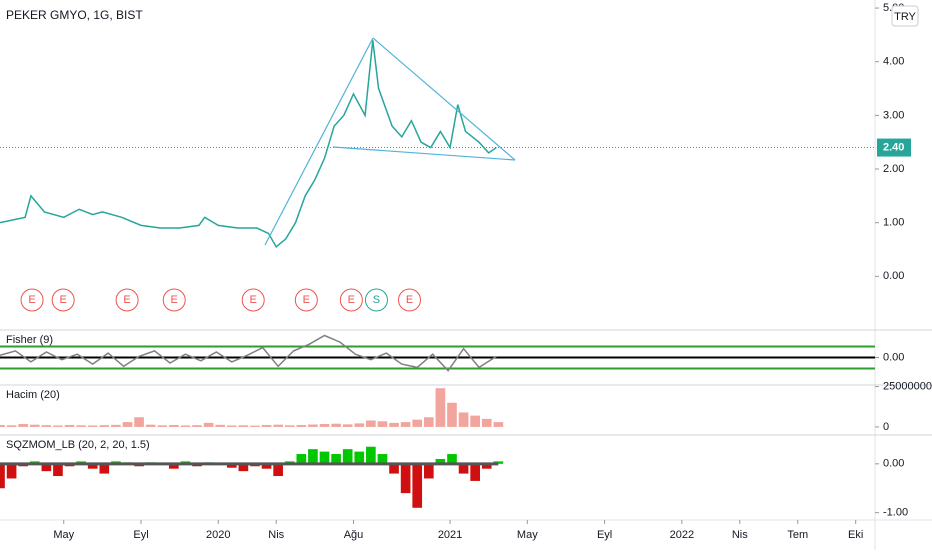 Image resolution: width=932 pixels, height=555 pixels. I want to click on y-tick-label: 2.00, so click(893, 169).